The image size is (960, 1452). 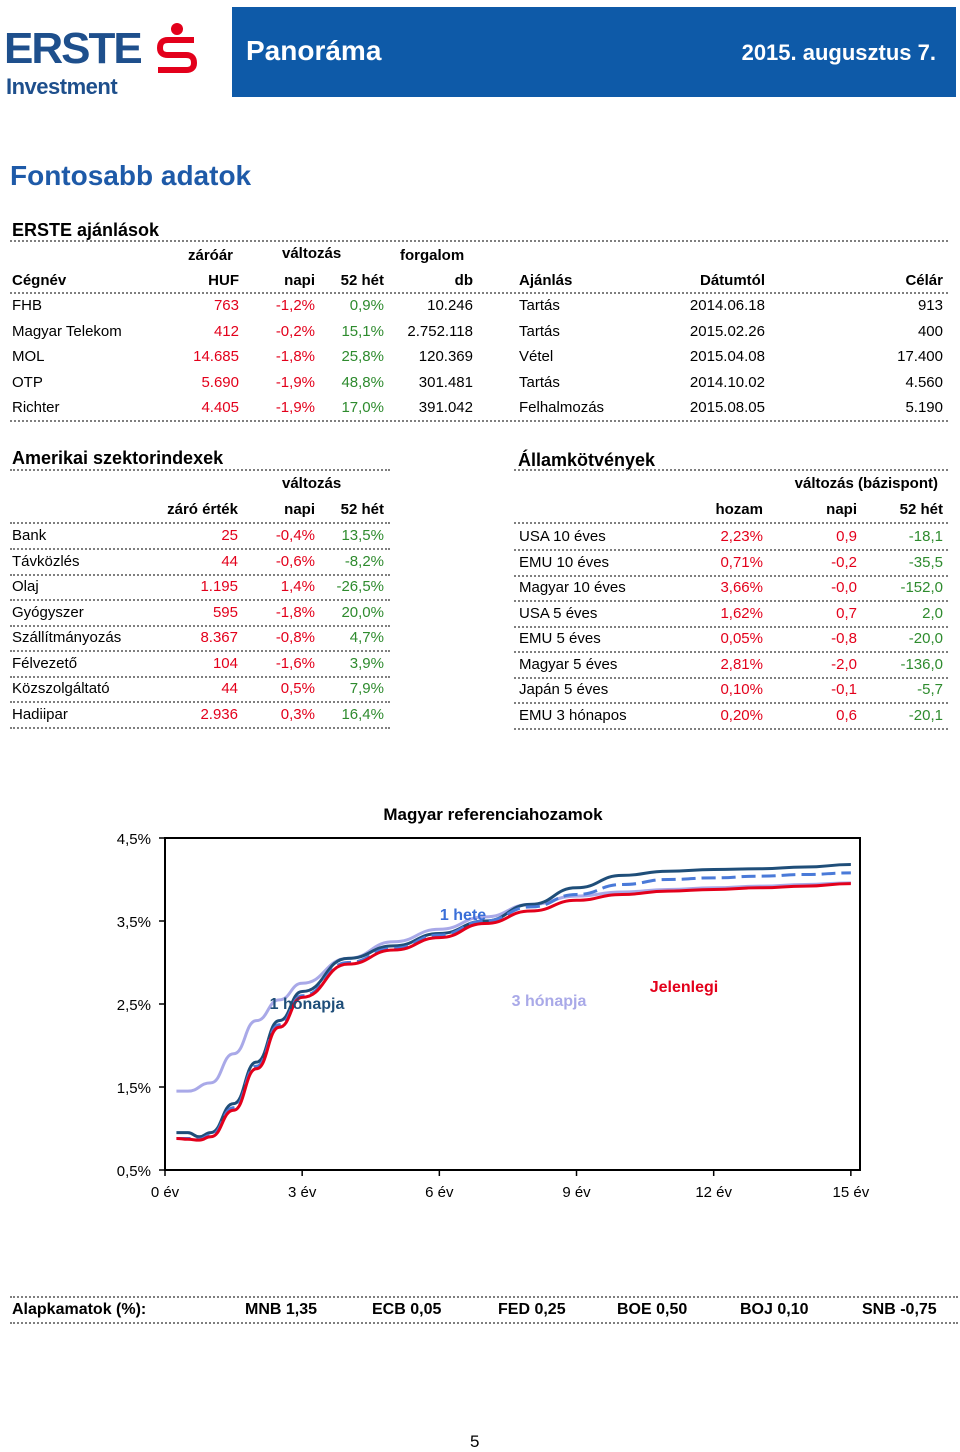 What do you see at coordinates (223, 280) in the screenshot?
I see `col-huf: HUF` at bounding box center [223, 280].